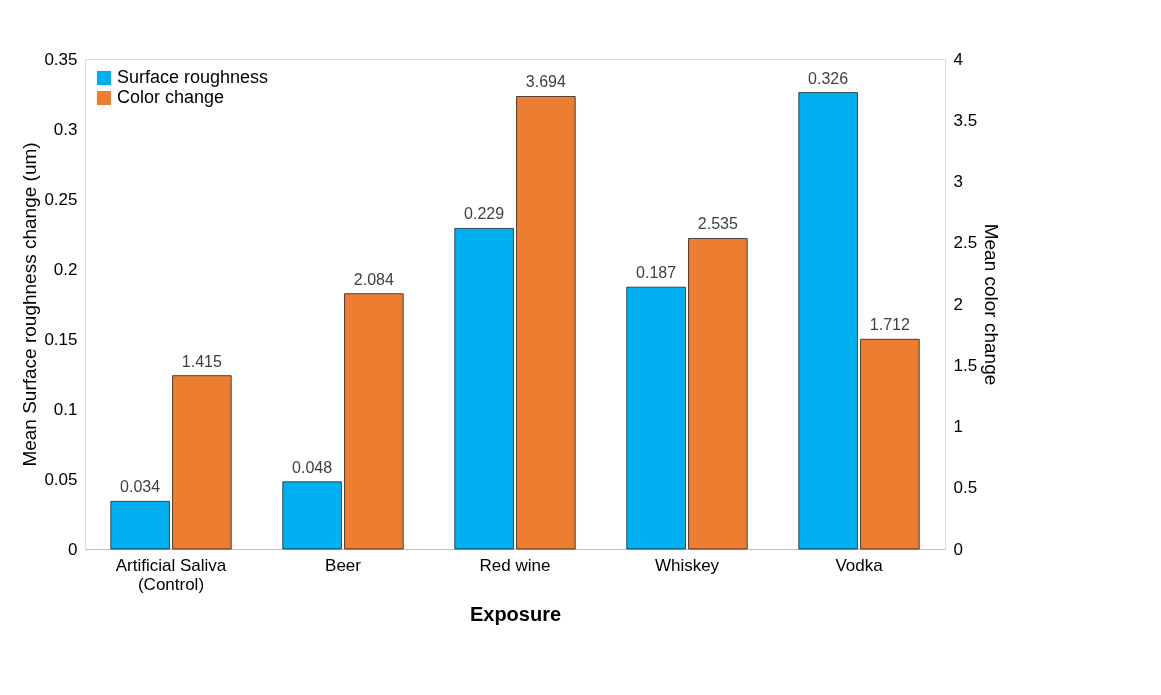 This screenshot has width=1161, height=695. I want to click on data-label: 0.326, so click(828, 78).